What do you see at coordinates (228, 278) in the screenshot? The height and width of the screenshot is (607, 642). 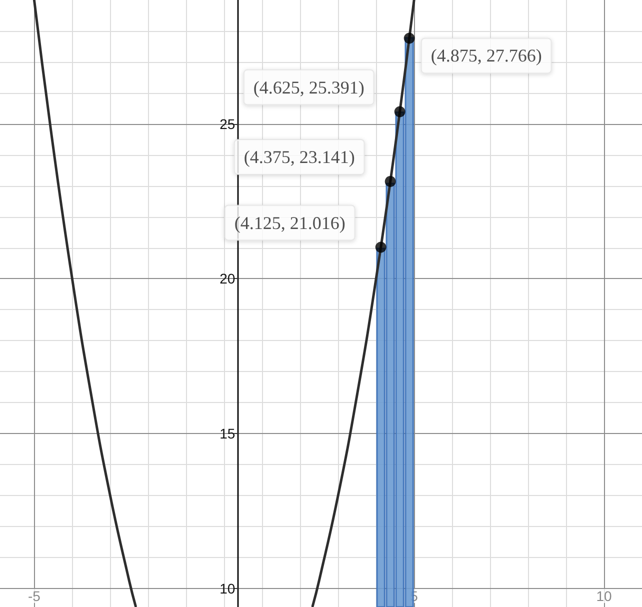 I see `y-tick-label: 20` at bounding box center [228, 278].